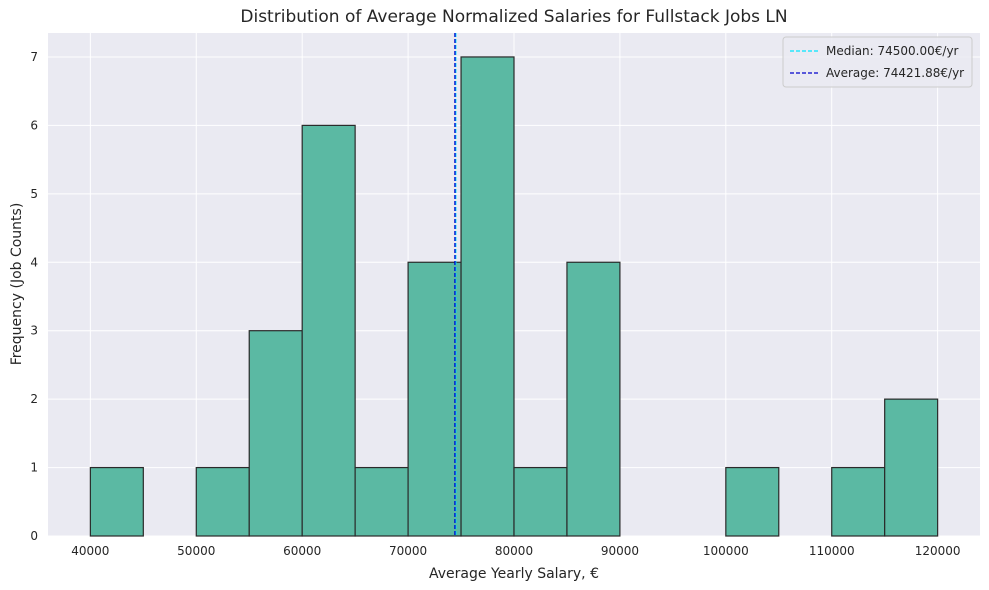  I want to click on x-axis-label: Average Yearly Salary, €, so click(514, 574).